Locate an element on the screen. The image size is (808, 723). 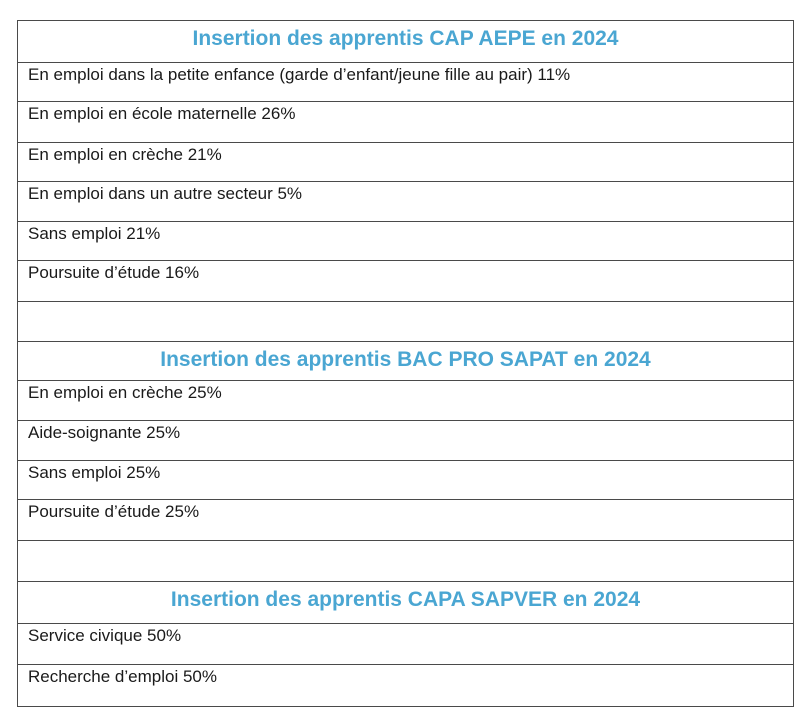
table-row: Sans emploi 25% is located at coordinates (405, 480).